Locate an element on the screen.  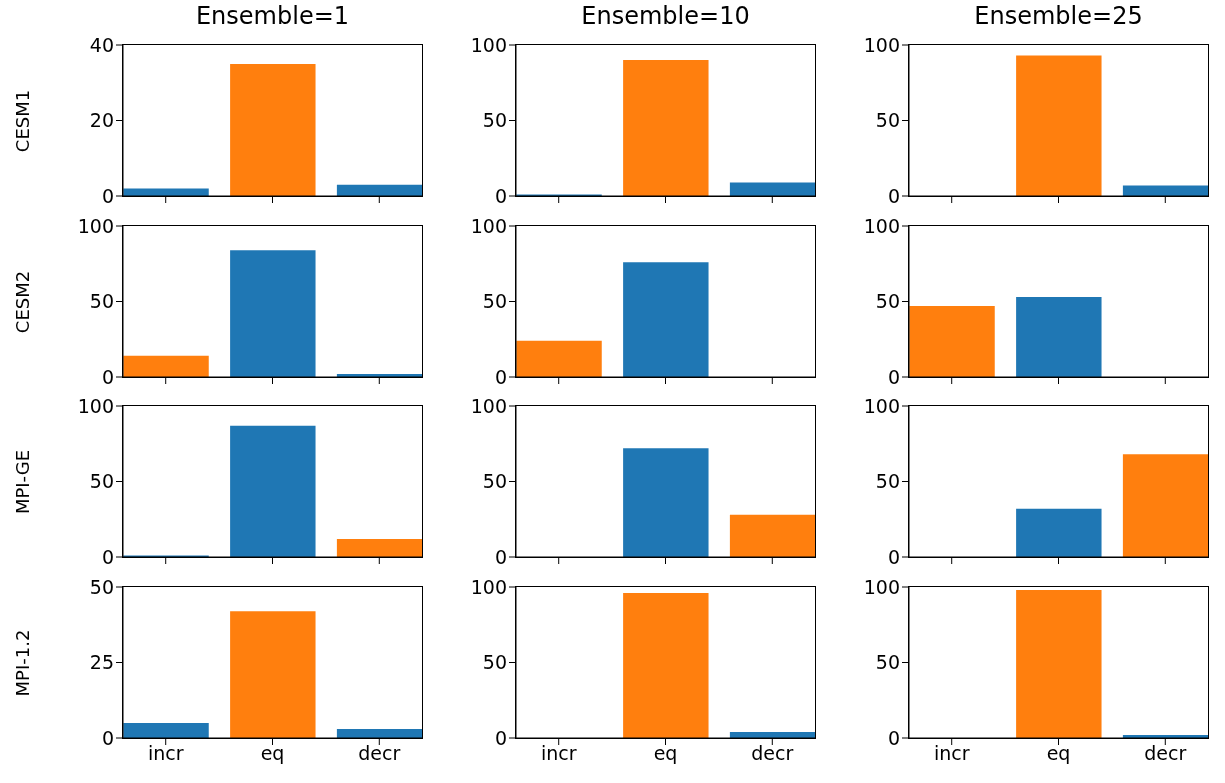
y-tick-label: 20 is located at coordinates (101, 120).